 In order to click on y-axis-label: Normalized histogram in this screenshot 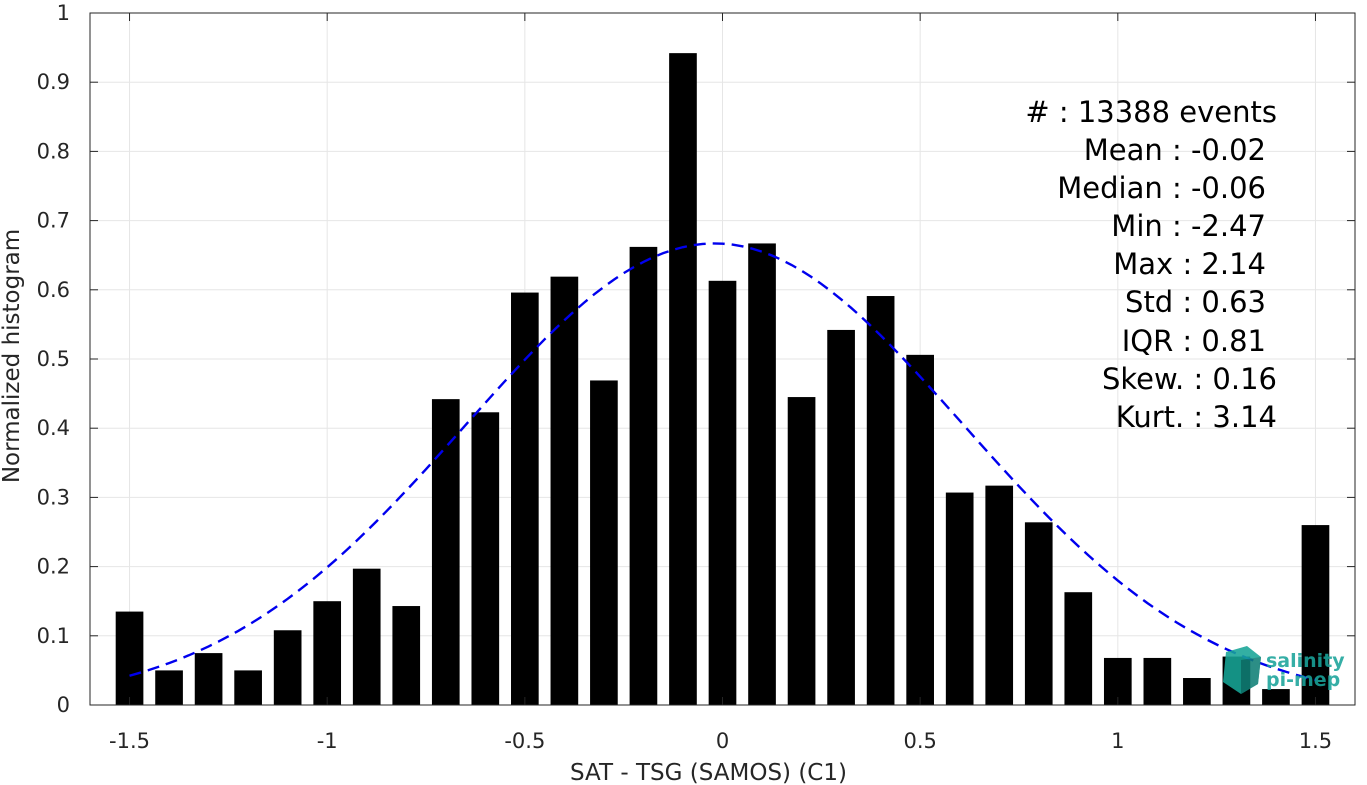, I will do `click(12, 356)`.